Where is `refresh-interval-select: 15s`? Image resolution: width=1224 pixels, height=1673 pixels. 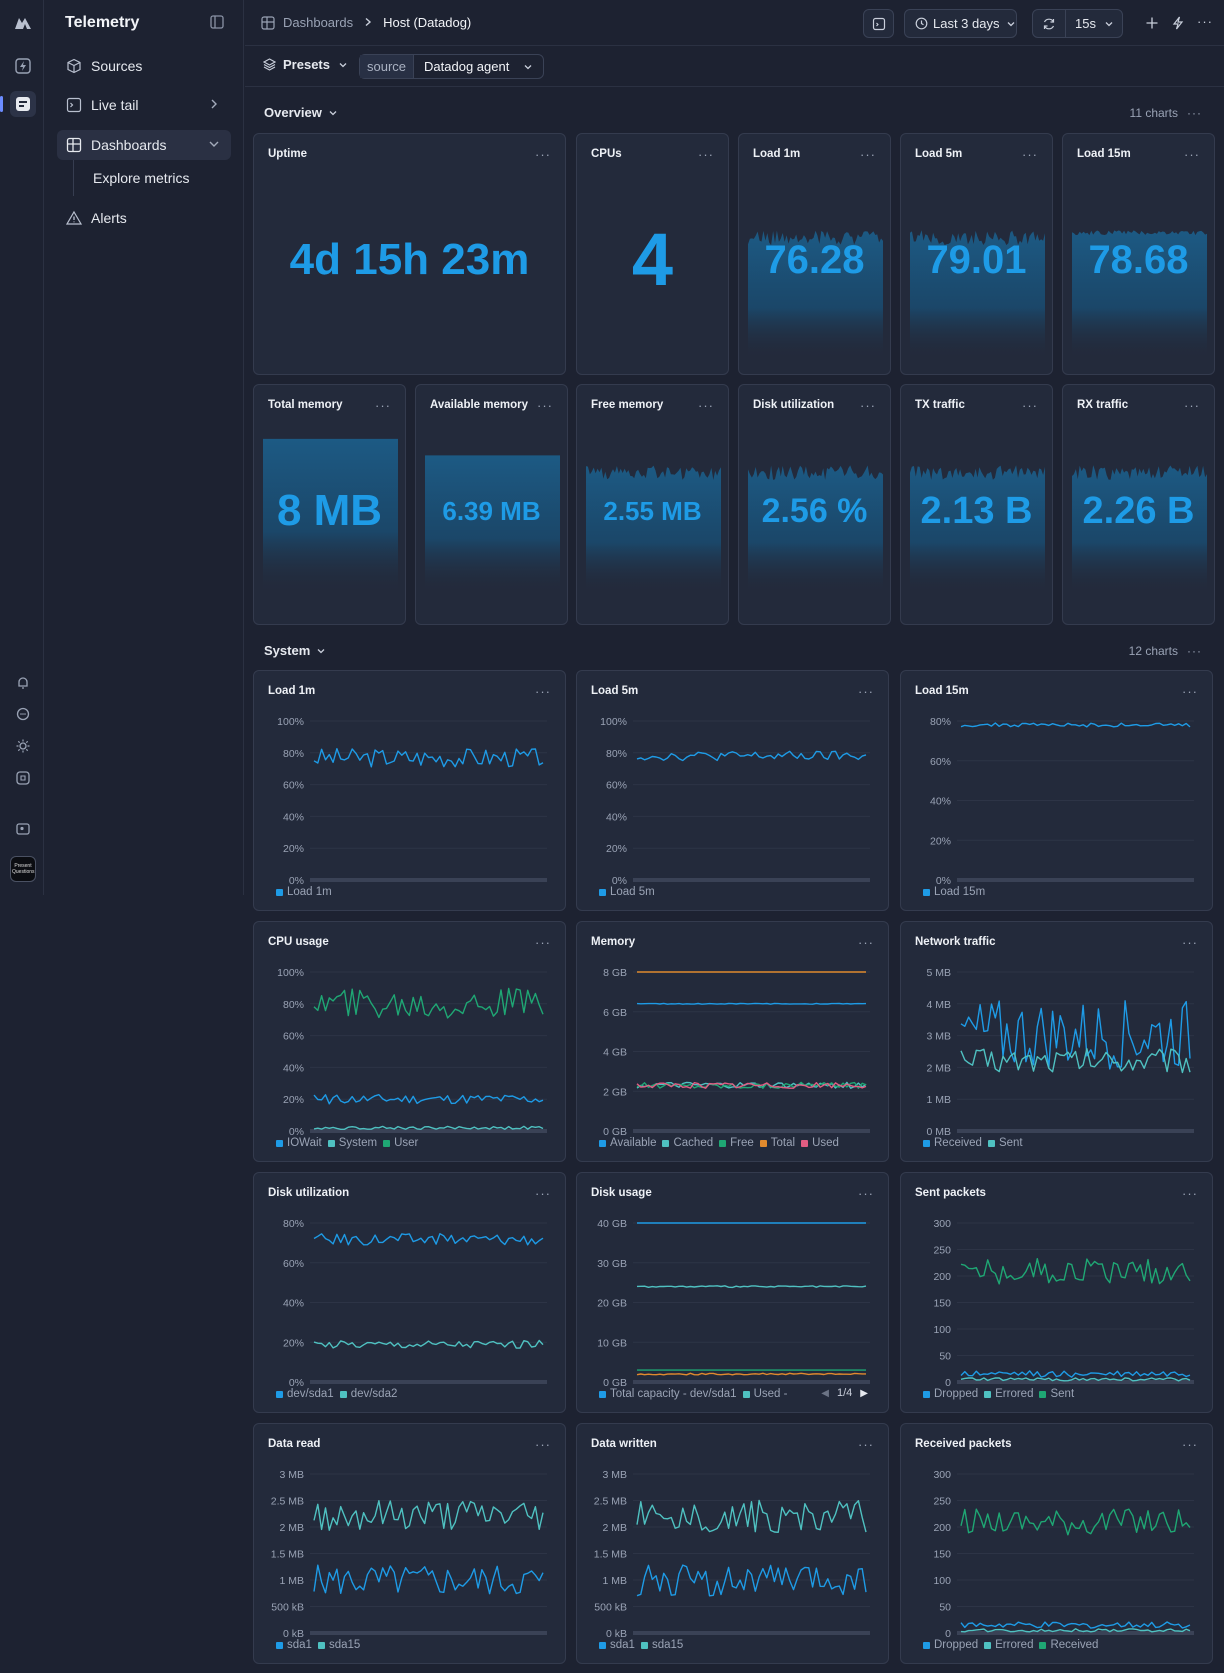
refresh-interval-select: 15s is located at coordinates (1090, 23).